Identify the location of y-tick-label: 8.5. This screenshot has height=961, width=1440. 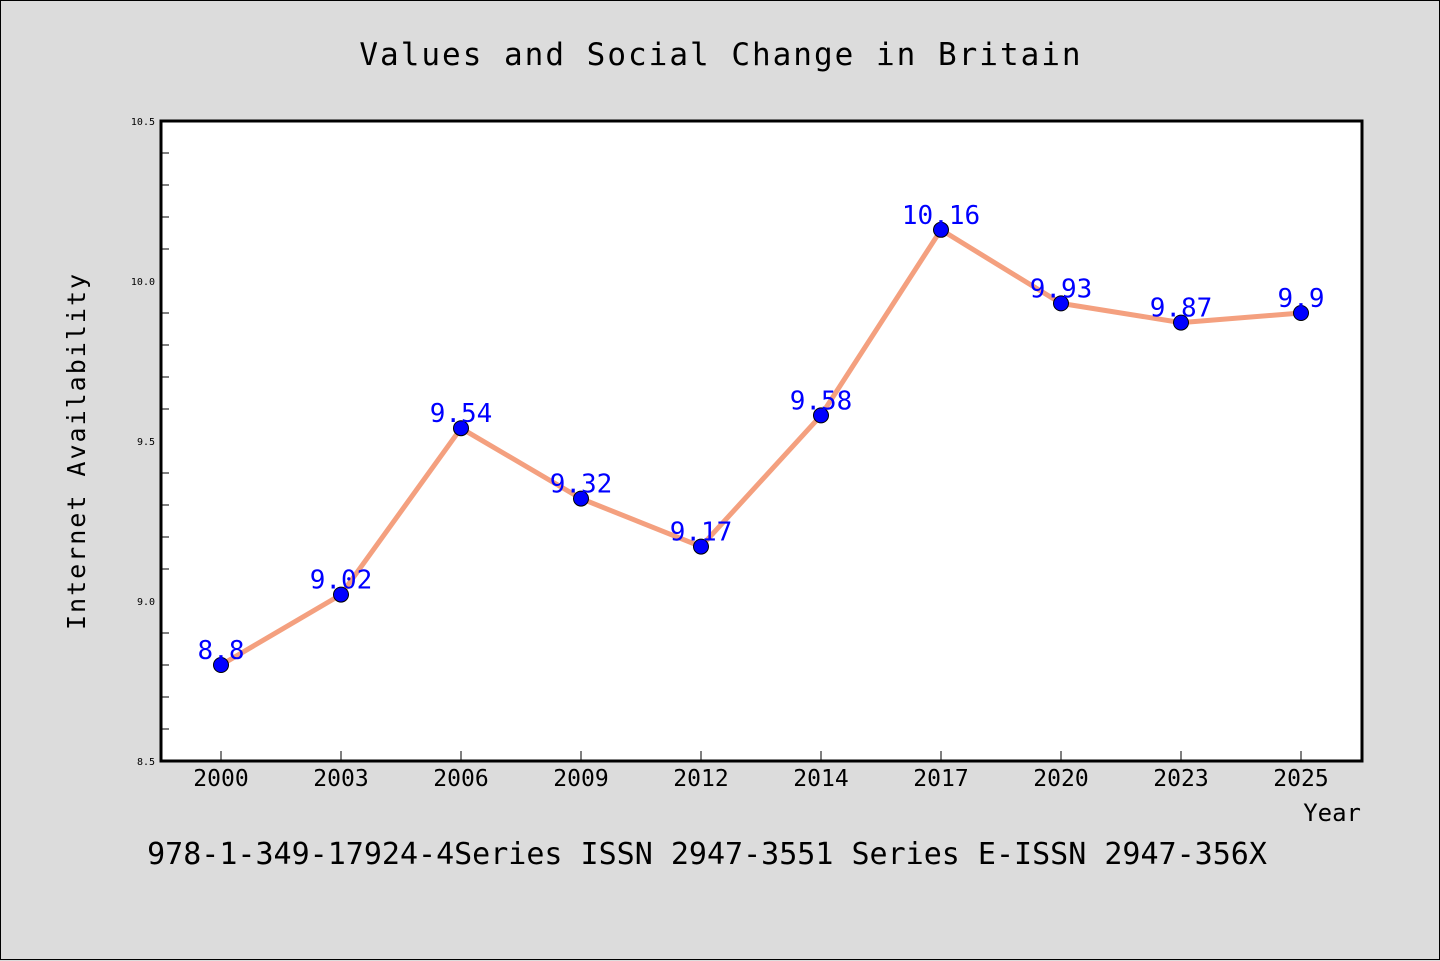
(146, 762).